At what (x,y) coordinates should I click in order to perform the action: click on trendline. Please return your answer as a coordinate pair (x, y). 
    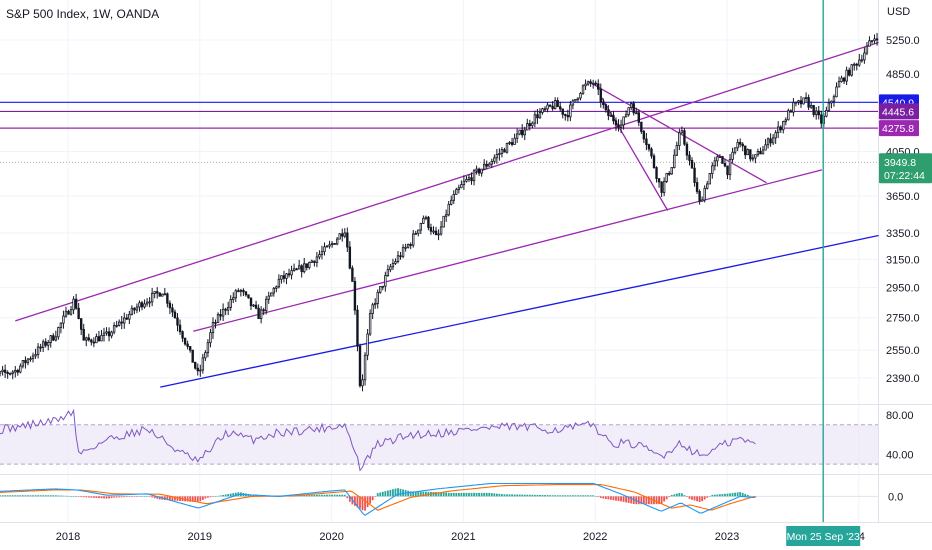
    Looking at the image, I should click on (677, 132).